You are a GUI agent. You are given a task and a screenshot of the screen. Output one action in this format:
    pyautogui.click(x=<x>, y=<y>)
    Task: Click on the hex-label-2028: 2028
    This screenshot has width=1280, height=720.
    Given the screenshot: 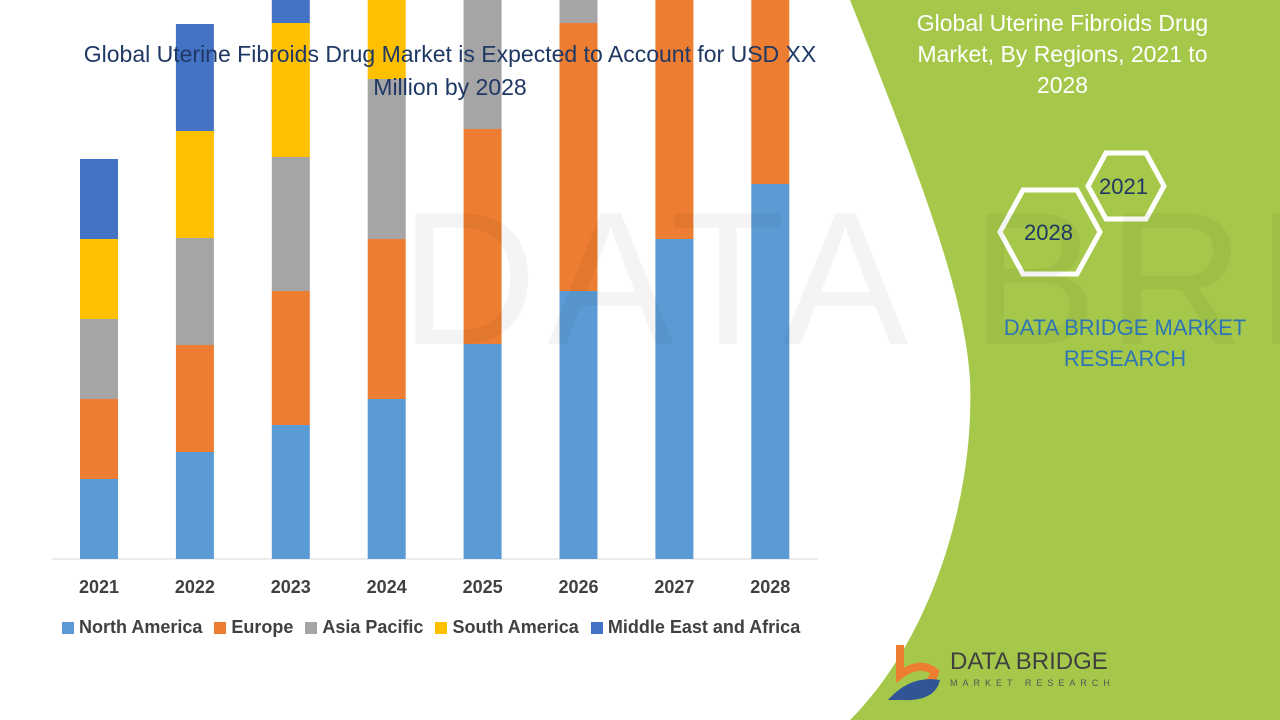 What is the action you would take?
    pyautogui.click(x=1048, y=232)
    